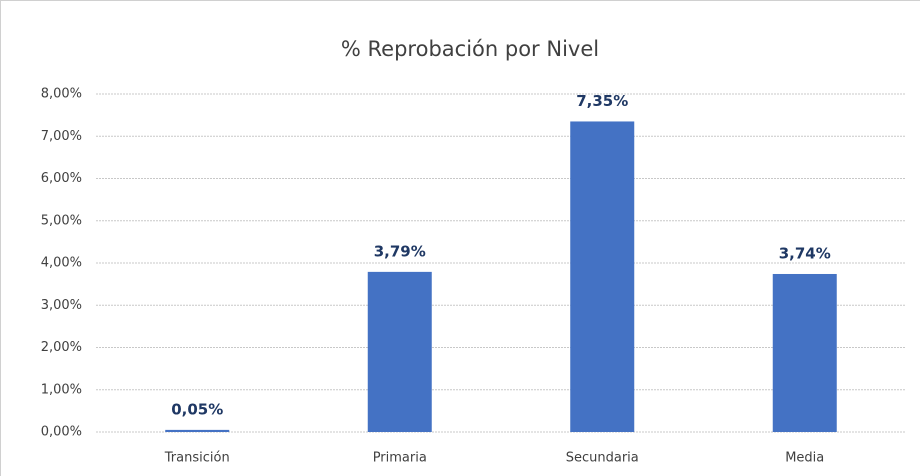 This screenshot has width=920, height=476. I want to click on y-tick-label: 7,00%, so click(61, 136).